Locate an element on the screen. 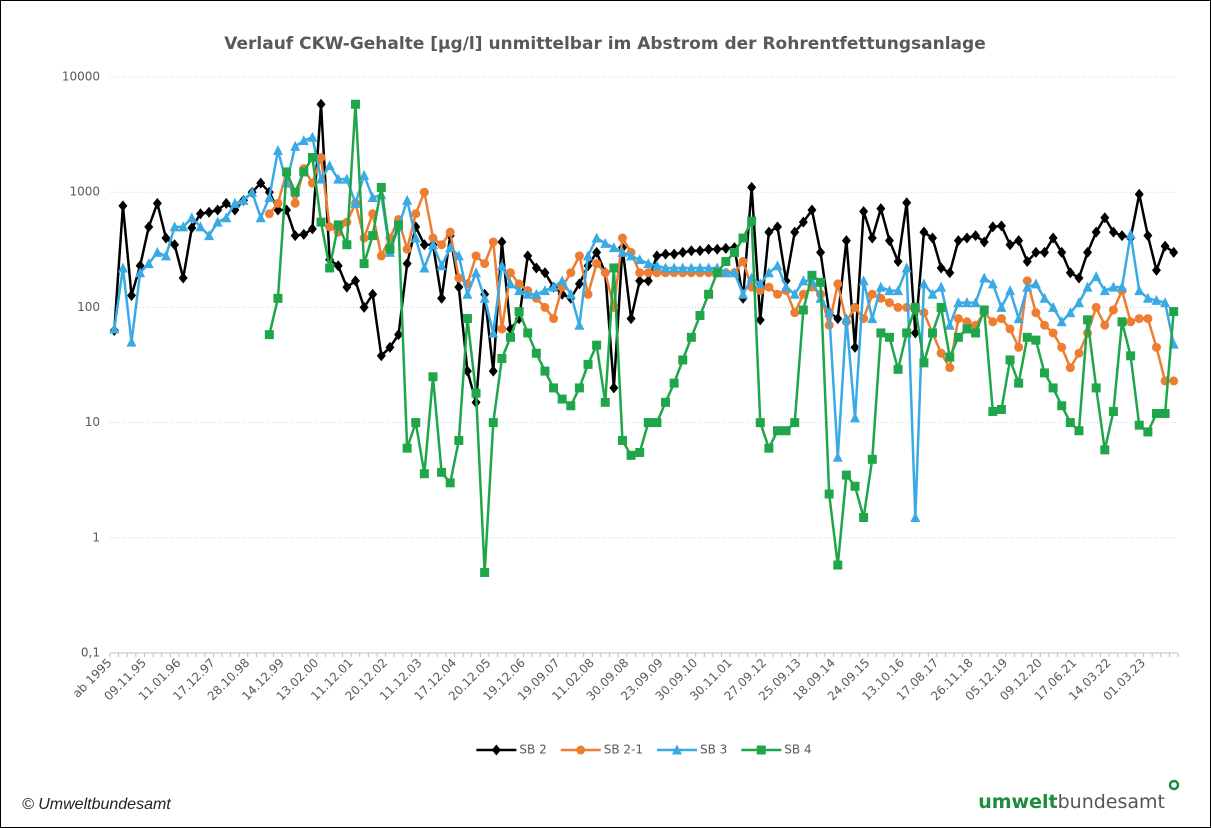 The image size is (1211, 828). y-tick-label: 10 is located at coordinates (92, 422).